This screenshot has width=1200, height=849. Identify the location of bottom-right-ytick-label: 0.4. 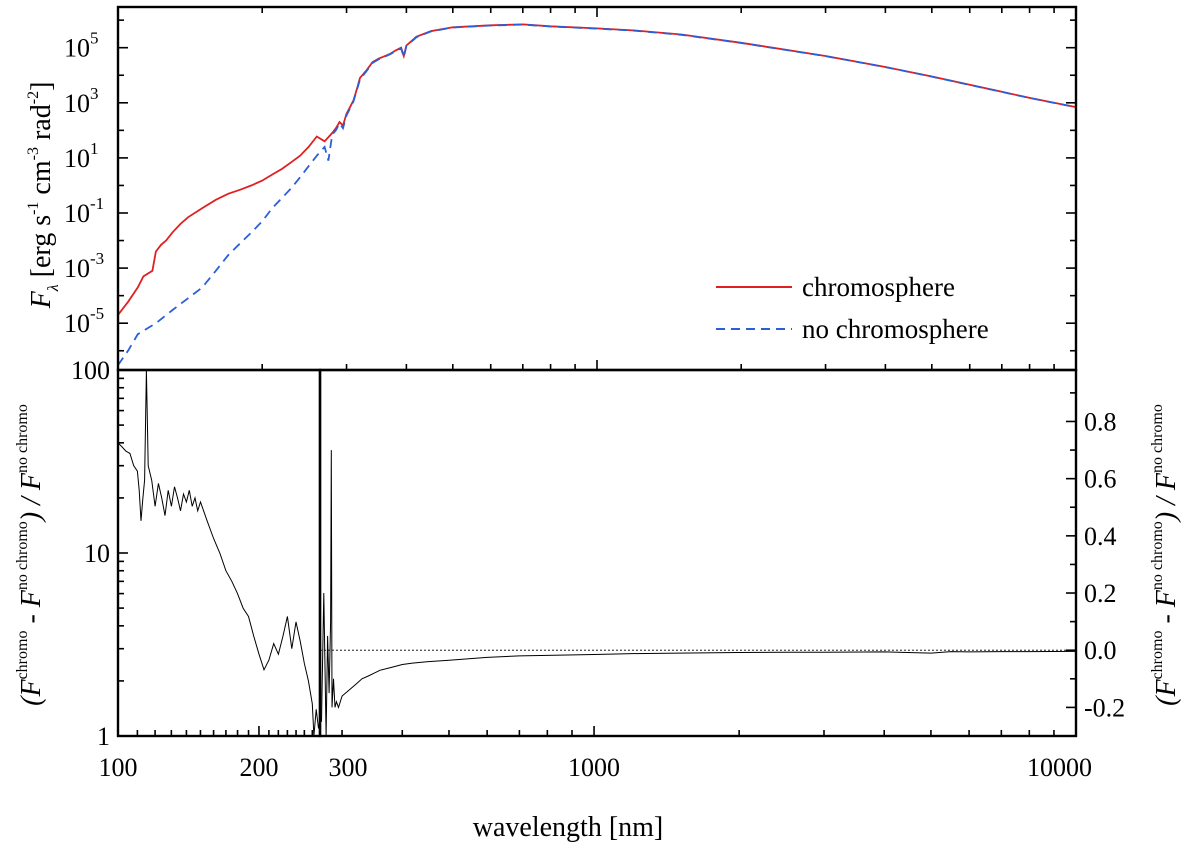
(1100, 536).